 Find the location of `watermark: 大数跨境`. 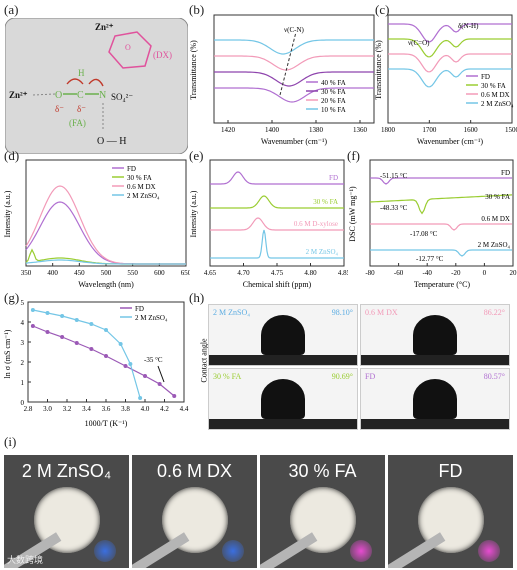

watermark: 大数跨境 is located at coordinates (25, 560).